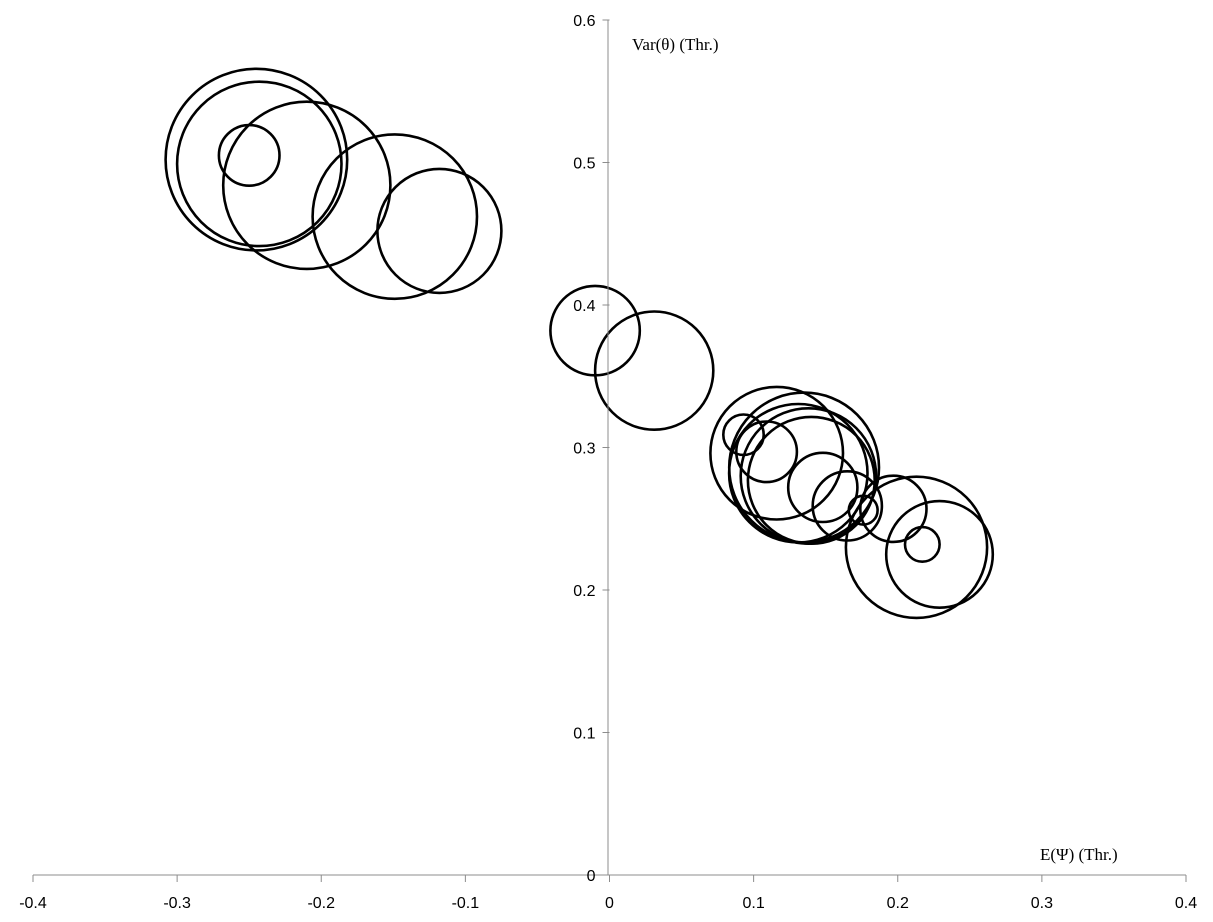 This screenshot has width=1213, height=922. Describe the element at coordinates (1186, 903) in the screenshot. I see `x-tick-label-8: 0.4` at that location.